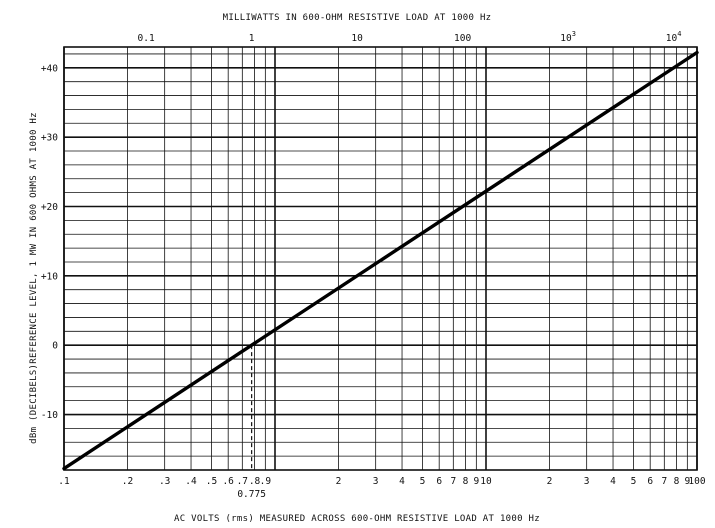 This screenshot has height=528, width=715. Describe the element at coordinates (255, 481) in the screenshot. I see `x-tick-label: .8` at that location.